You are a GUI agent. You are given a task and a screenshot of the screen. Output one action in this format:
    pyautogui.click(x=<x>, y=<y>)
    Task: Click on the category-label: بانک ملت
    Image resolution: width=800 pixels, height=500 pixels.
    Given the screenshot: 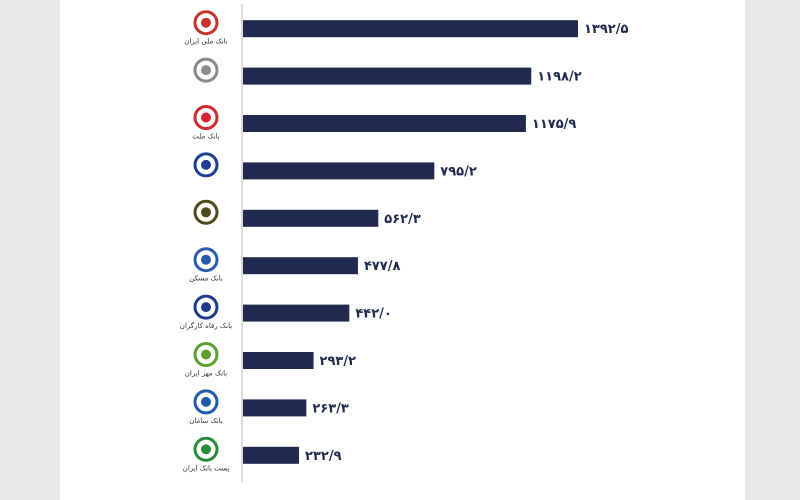 What is the action you would take?
    pyautogui.click(x=206, y=137)
    